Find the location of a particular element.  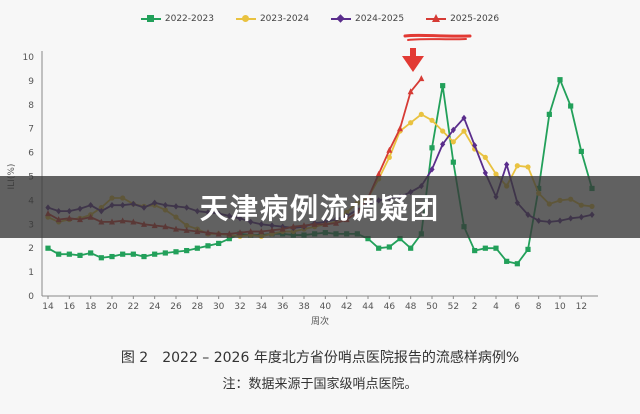

chart-legend: 2022-2023 2023-2024 2024-2025 2025-2026 is located at coordinates (320, 19).